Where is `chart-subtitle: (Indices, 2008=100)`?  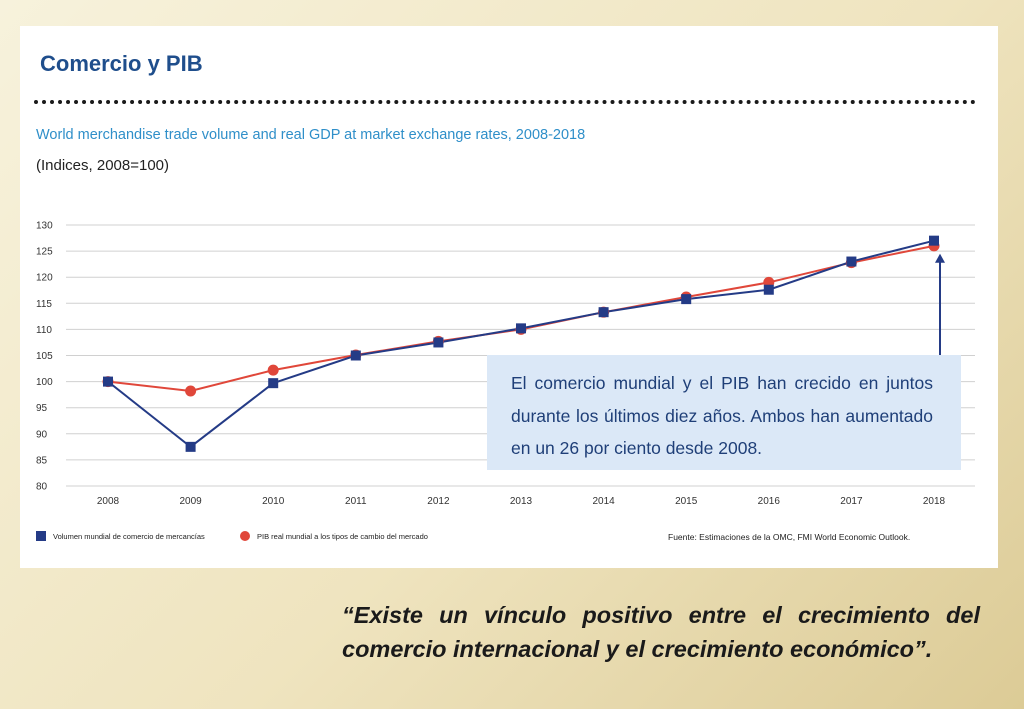 chart-subtitle: (Indices, 2008=100) is located at coordinates (103, 165).